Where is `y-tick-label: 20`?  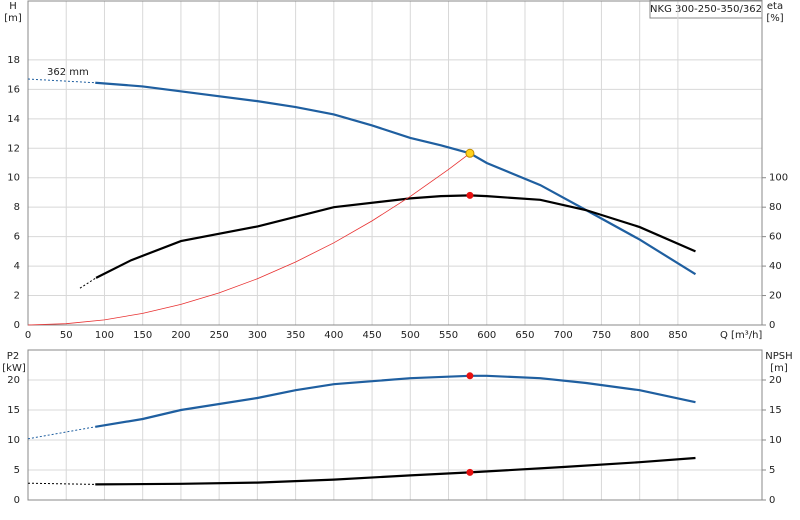 y-tick-label: 20 is located at coordinates (13, 380).